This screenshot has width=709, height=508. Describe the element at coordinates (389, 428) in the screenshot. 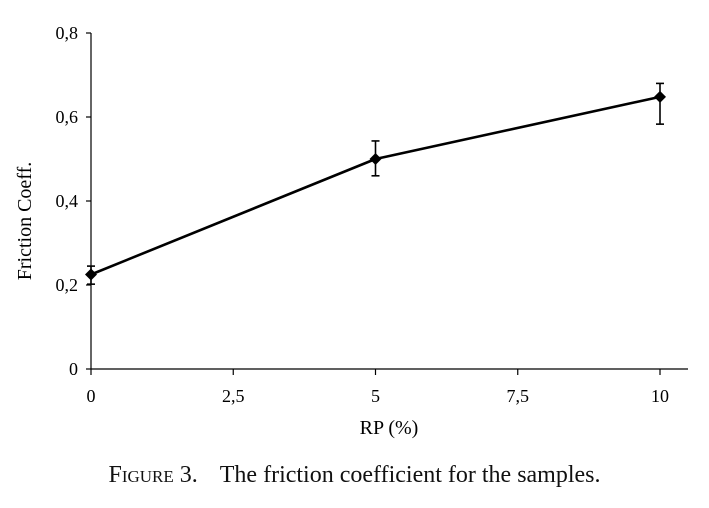

I see `x-axis-title: RP (%)` at that location.